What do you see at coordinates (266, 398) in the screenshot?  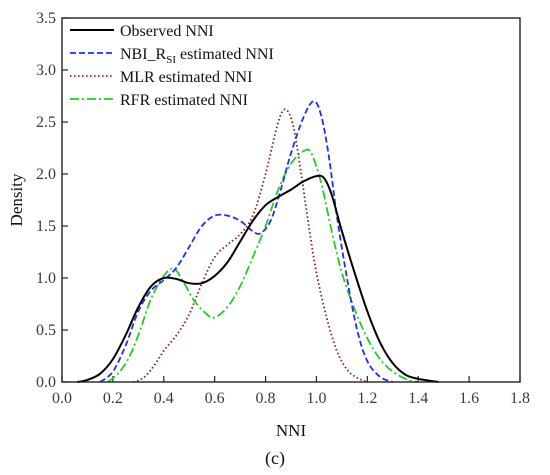 I see `x-tick-label: 0.8` at bounding box center [266, 398].